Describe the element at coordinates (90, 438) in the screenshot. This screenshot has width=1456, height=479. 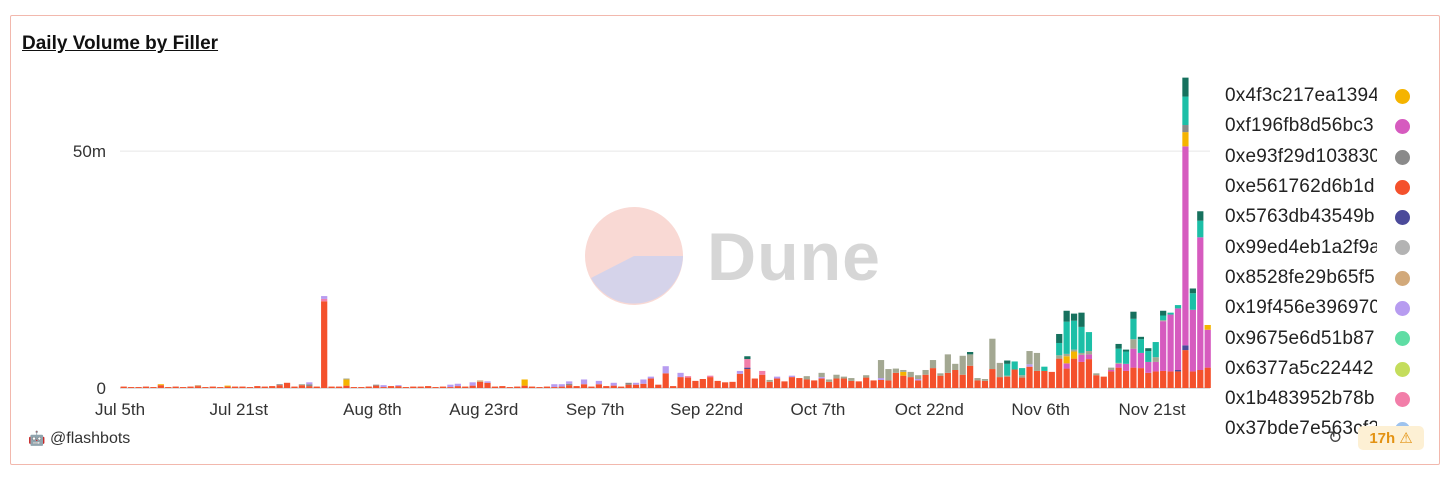
I see `footer-handle: @flashbots` at that location.